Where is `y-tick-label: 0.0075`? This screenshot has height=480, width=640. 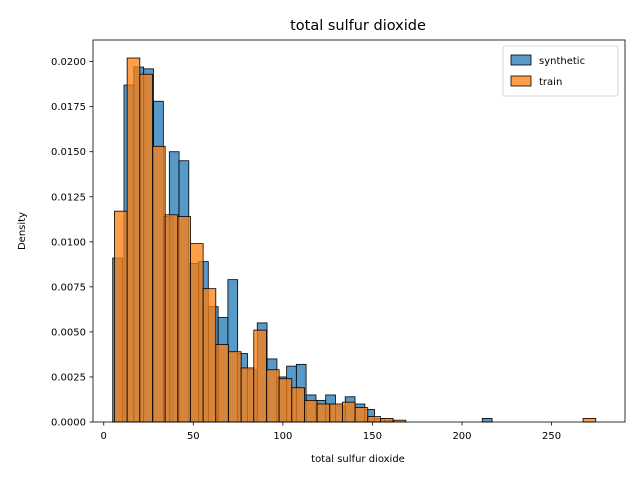 y-tick-label: 0.0075 is located at coordinates (68, 287).